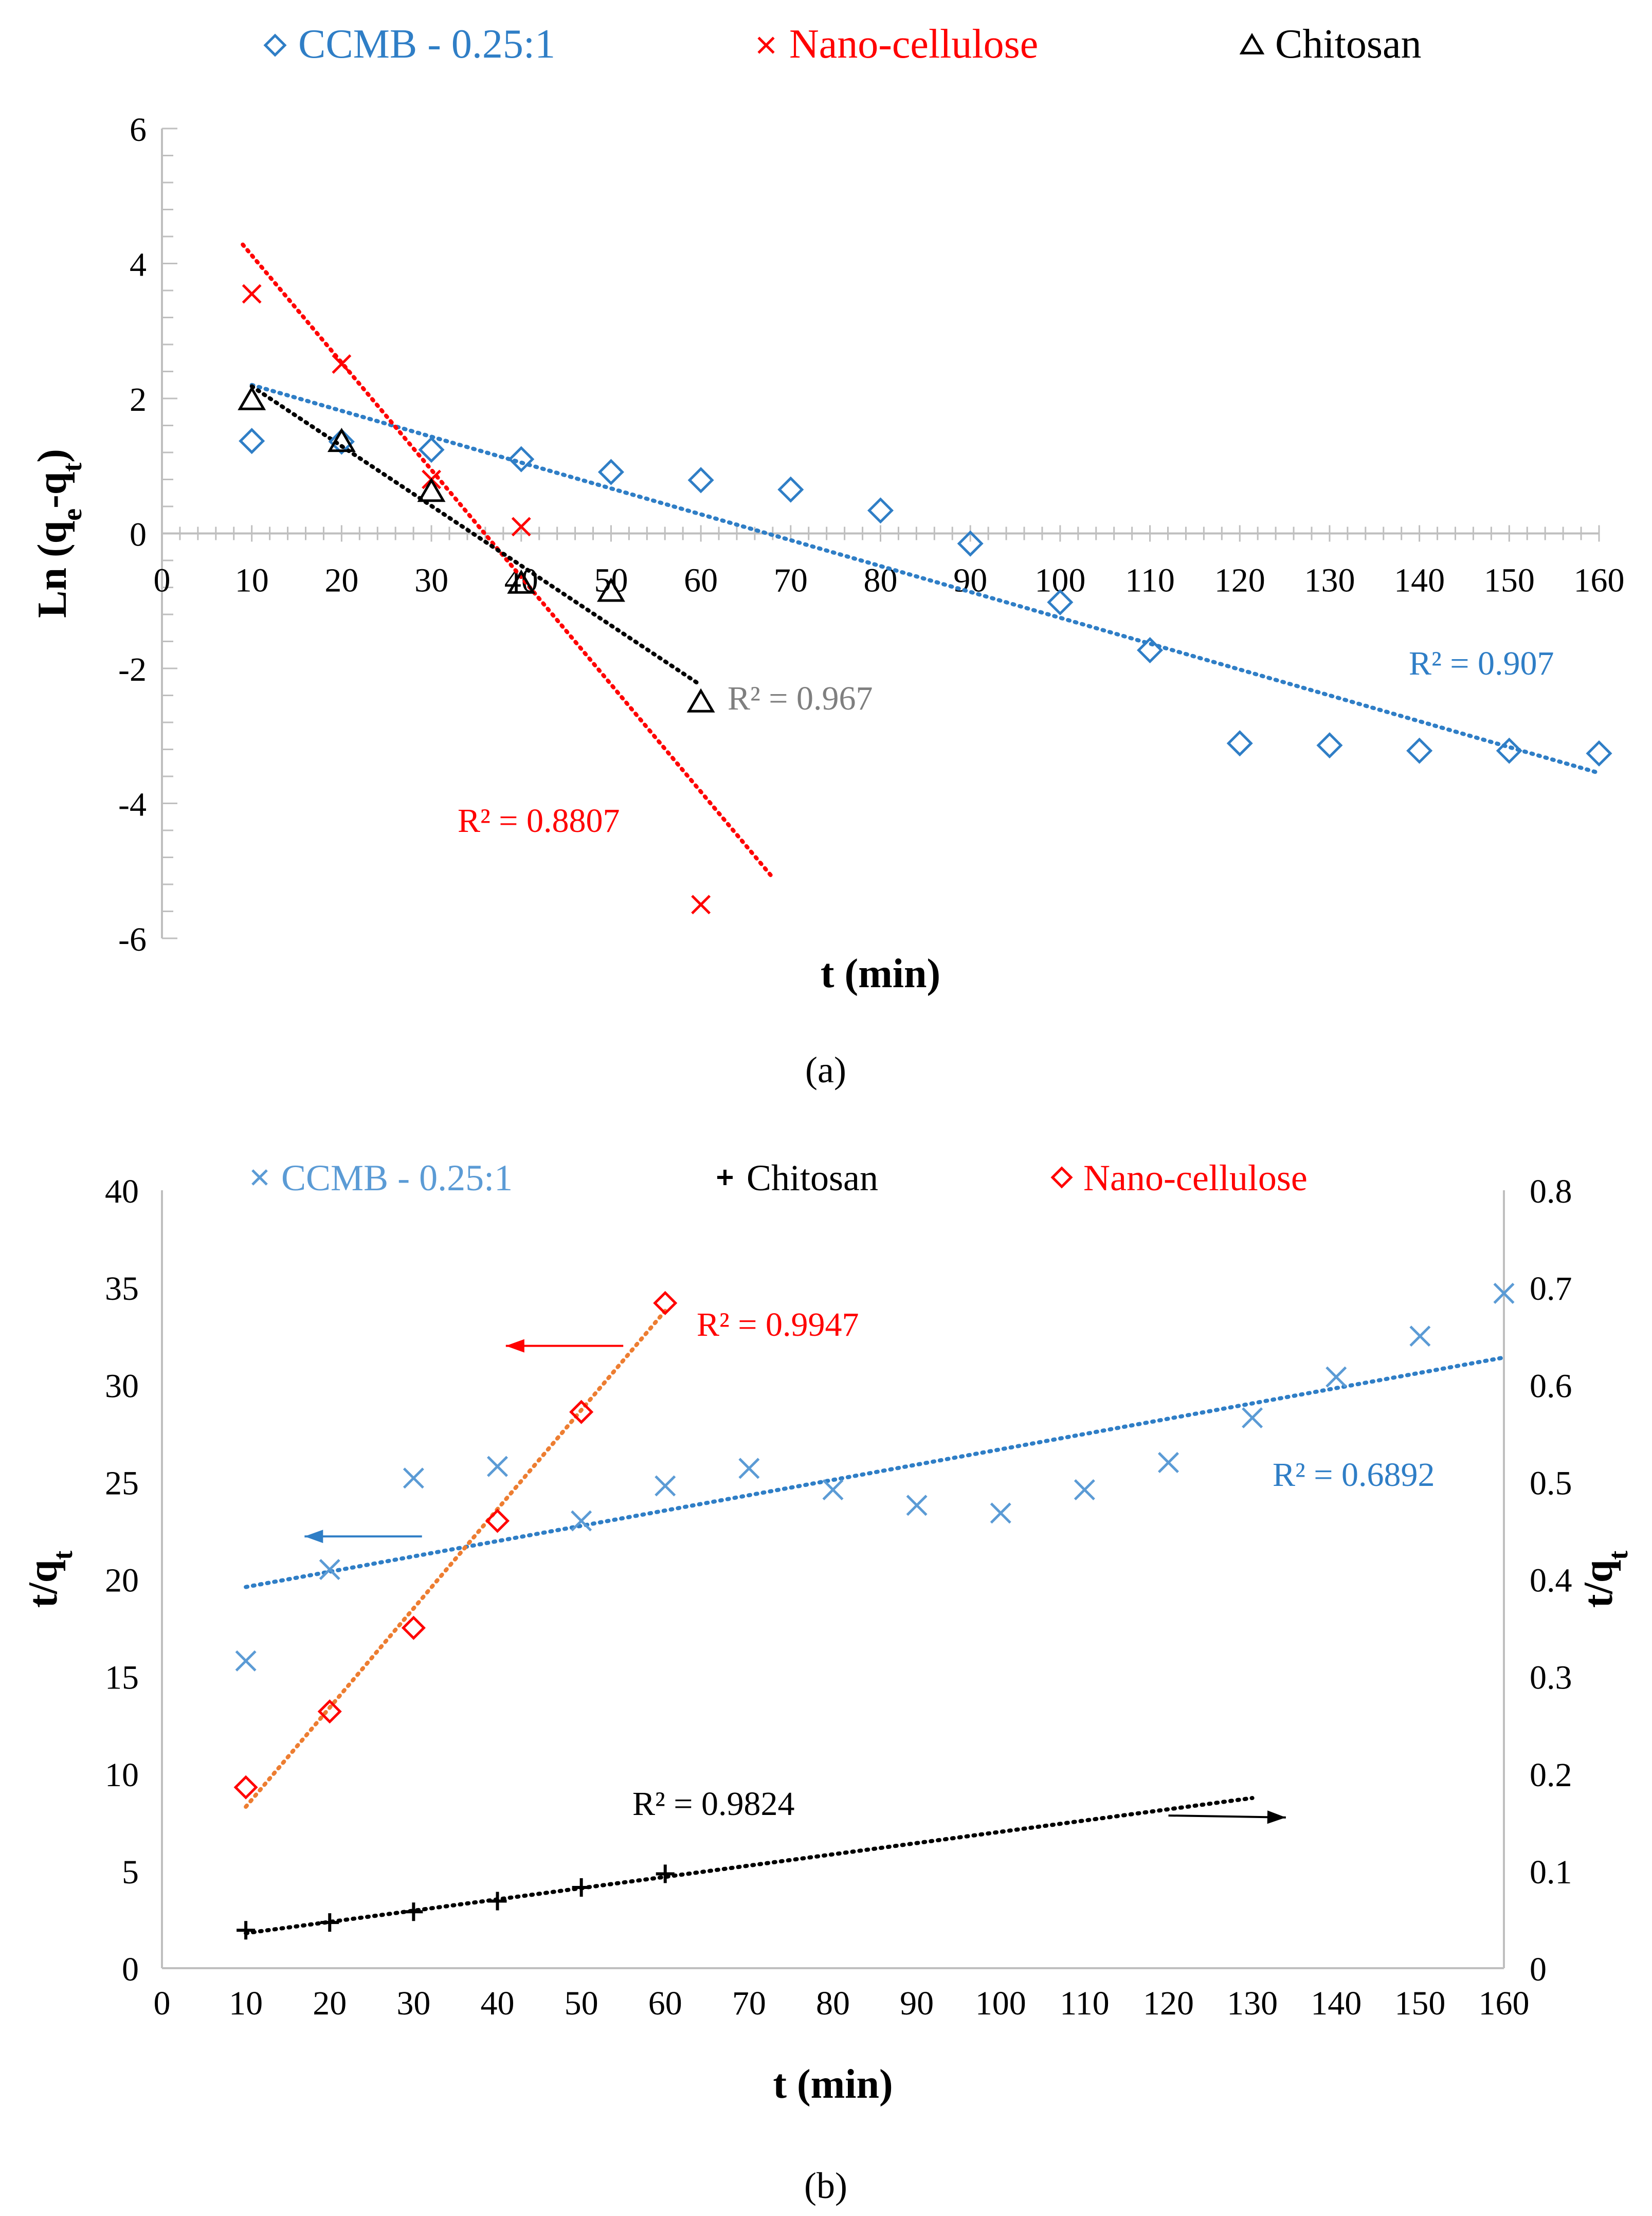 The width and height of the screenshot is (1652, 2216). Describe the element at coordinates (138, 265) in the screenshot. I see `y-tick-label: 4` at that location.